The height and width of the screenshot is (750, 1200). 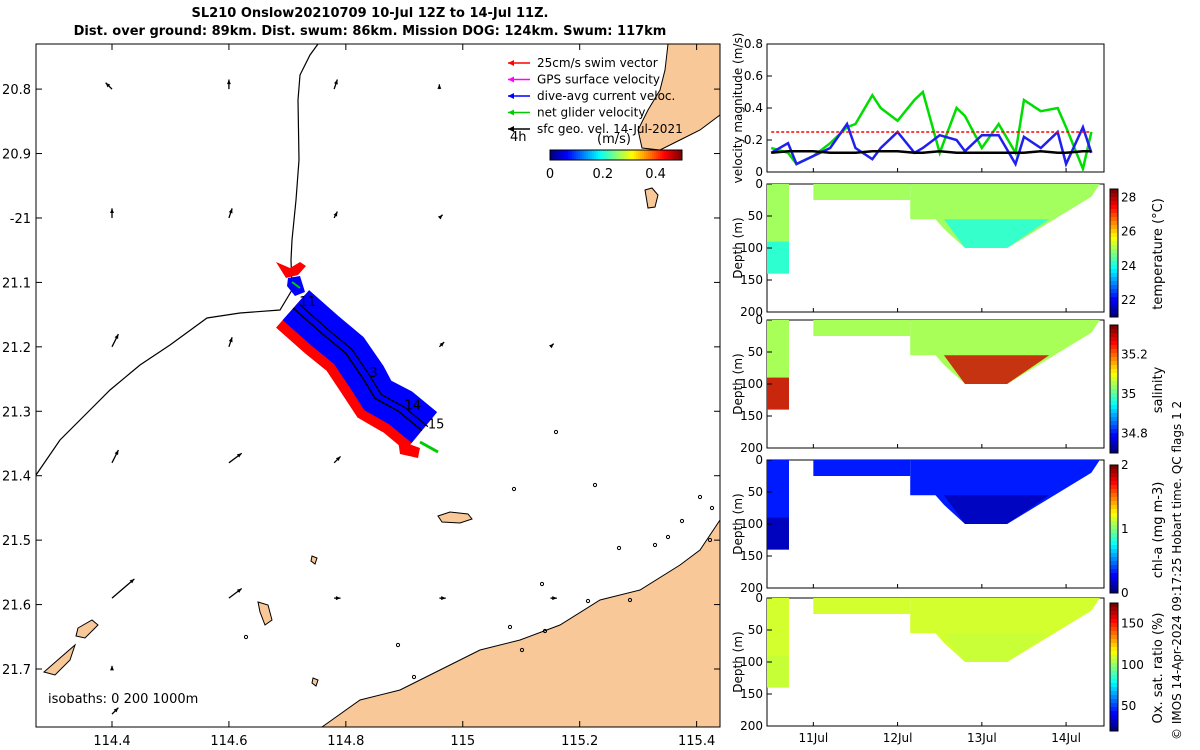 I want to click on chlorophyll-shallow-band, so click(x=862, y=468).